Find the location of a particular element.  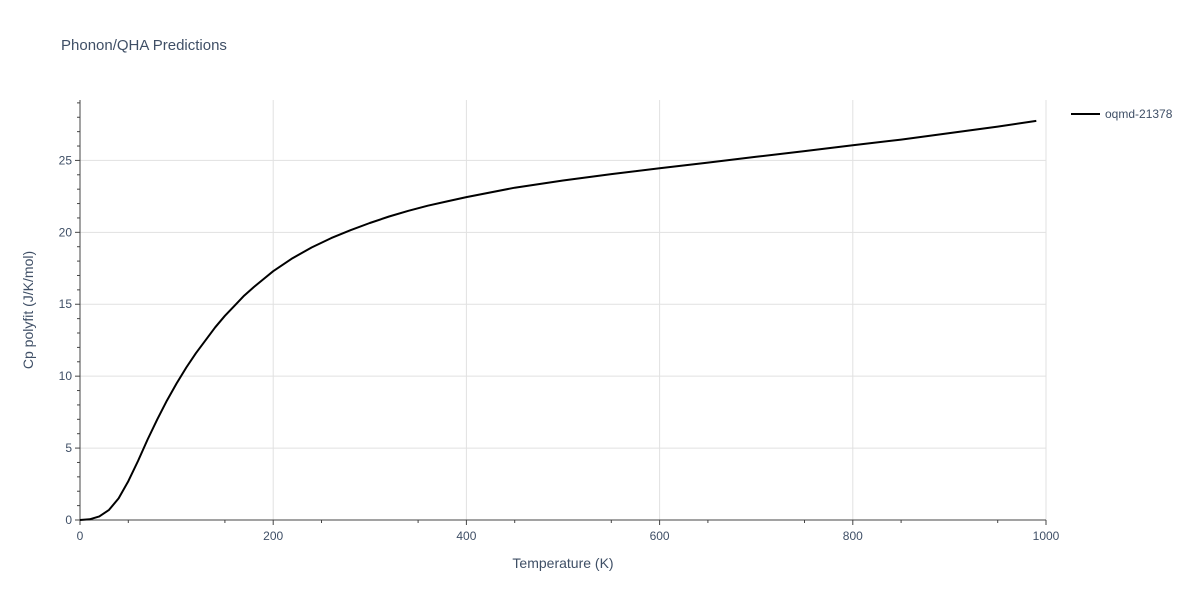

legend-label: oqmd-21378 is located at coordinates (1139, 114).